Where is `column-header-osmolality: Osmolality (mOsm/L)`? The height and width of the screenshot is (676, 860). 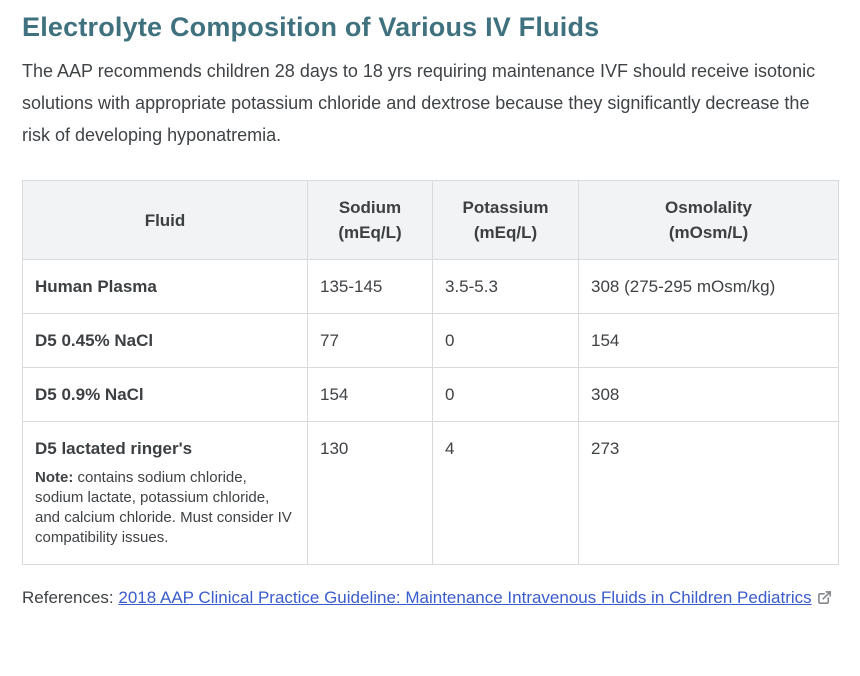
column-header-osmolality: Osmolality (mOsm/L) is located at coordinates (708, 220).